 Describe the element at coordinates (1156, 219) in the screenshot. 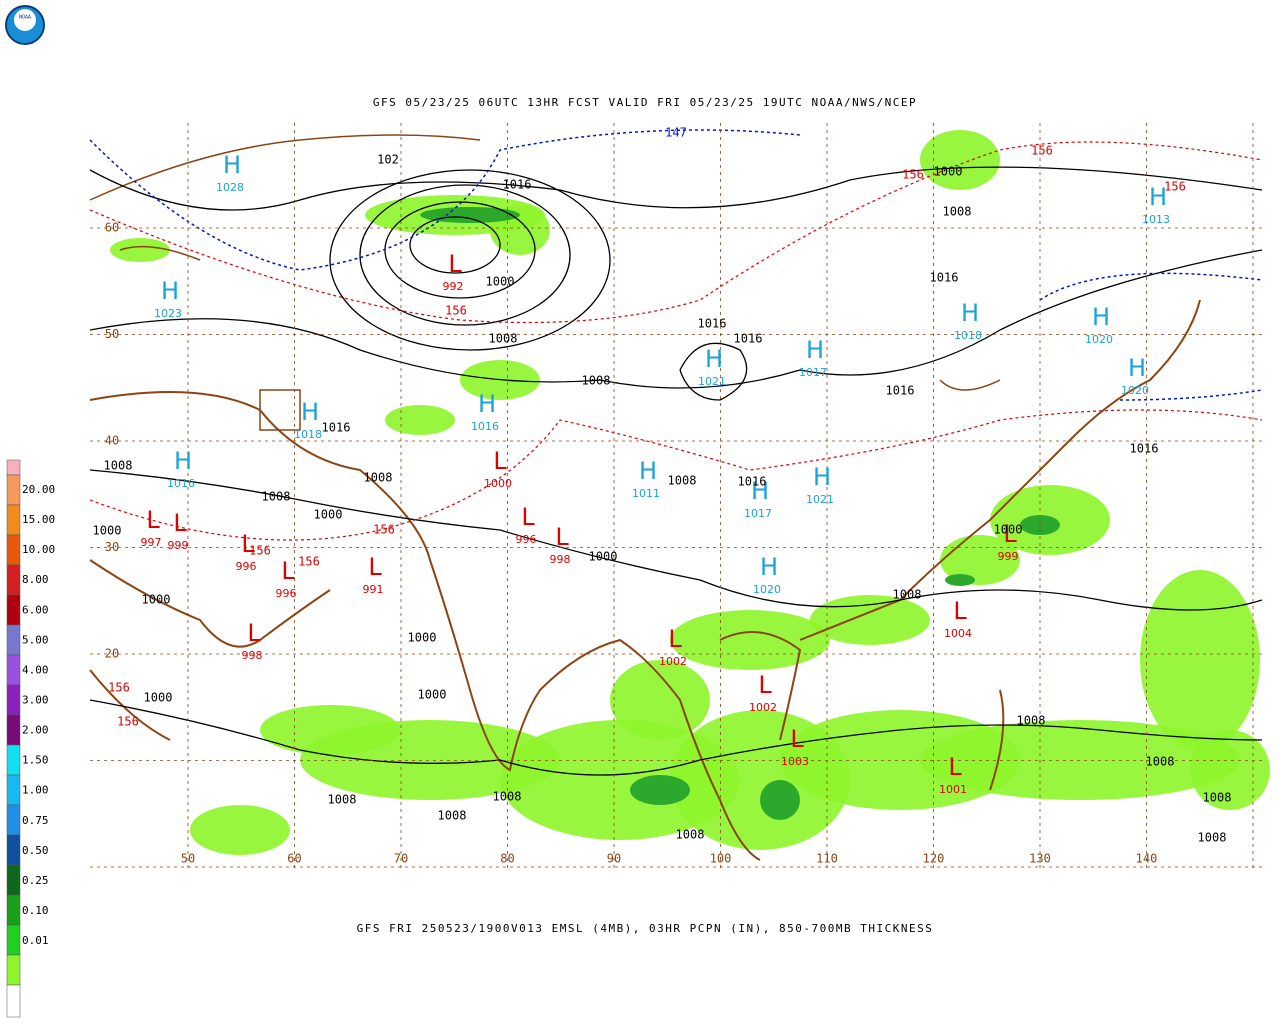

I see `center-value: 1013` at that location.